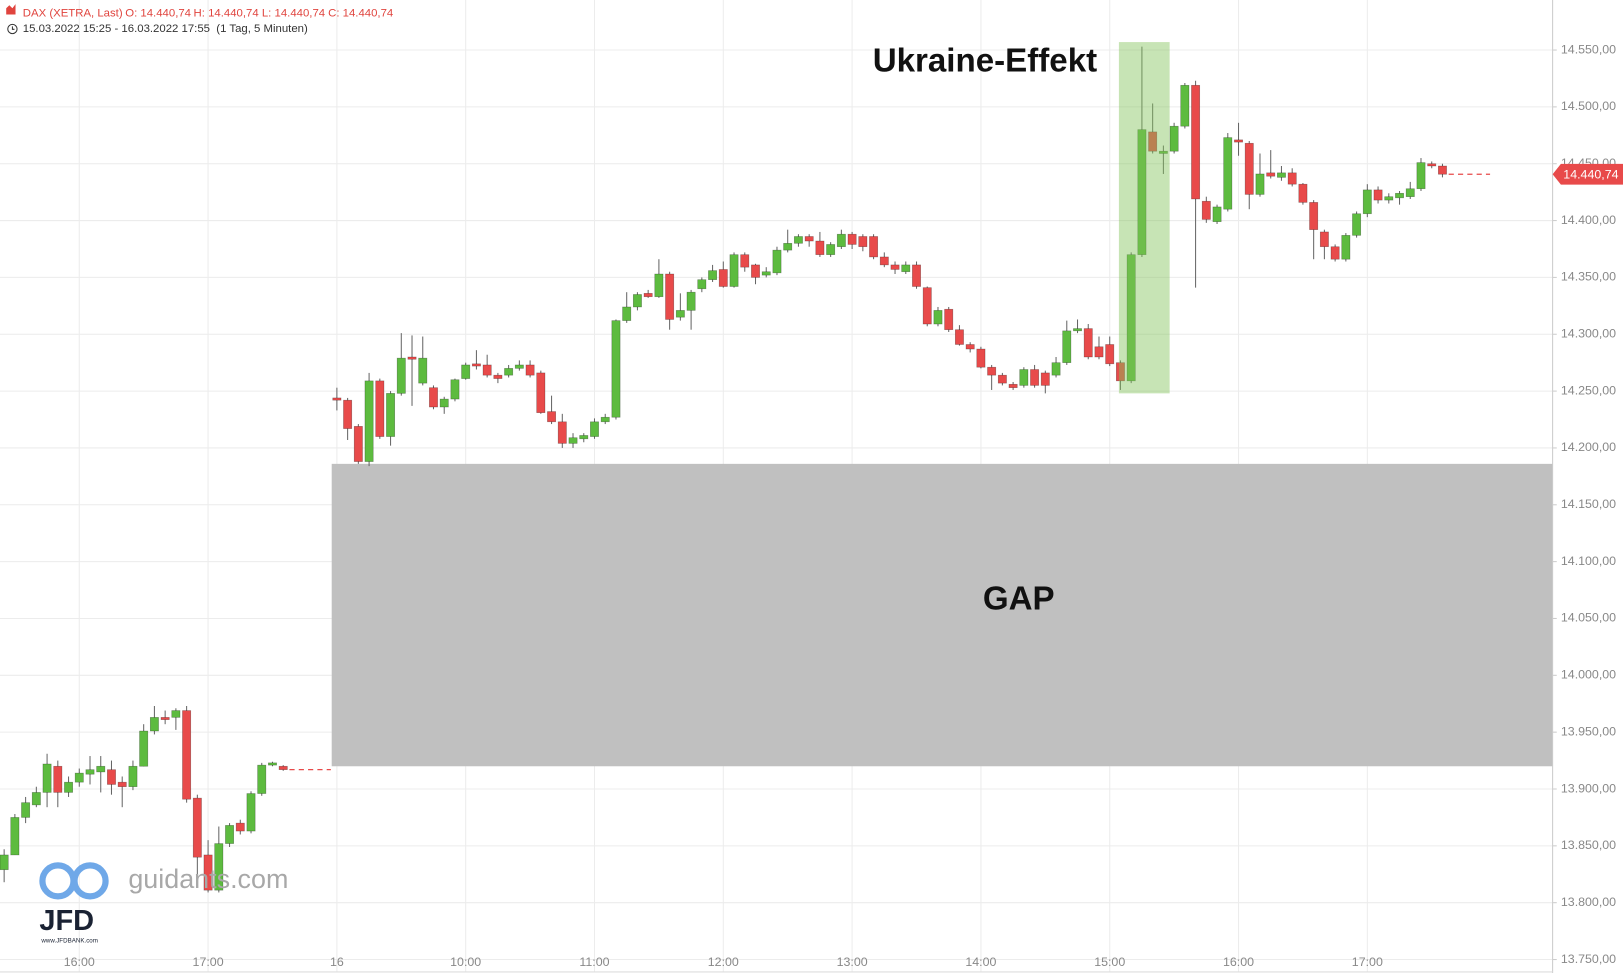  Describe the element at coordinates (158, 13) in the screenshot. I see `open-label: O: 14.440,74` at that location.